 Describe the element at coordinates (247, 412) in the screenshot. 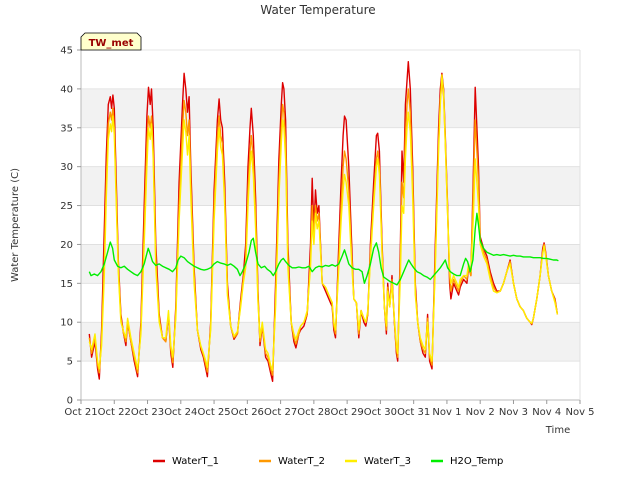

I see `x-tick-label: Oct 26` at that location.